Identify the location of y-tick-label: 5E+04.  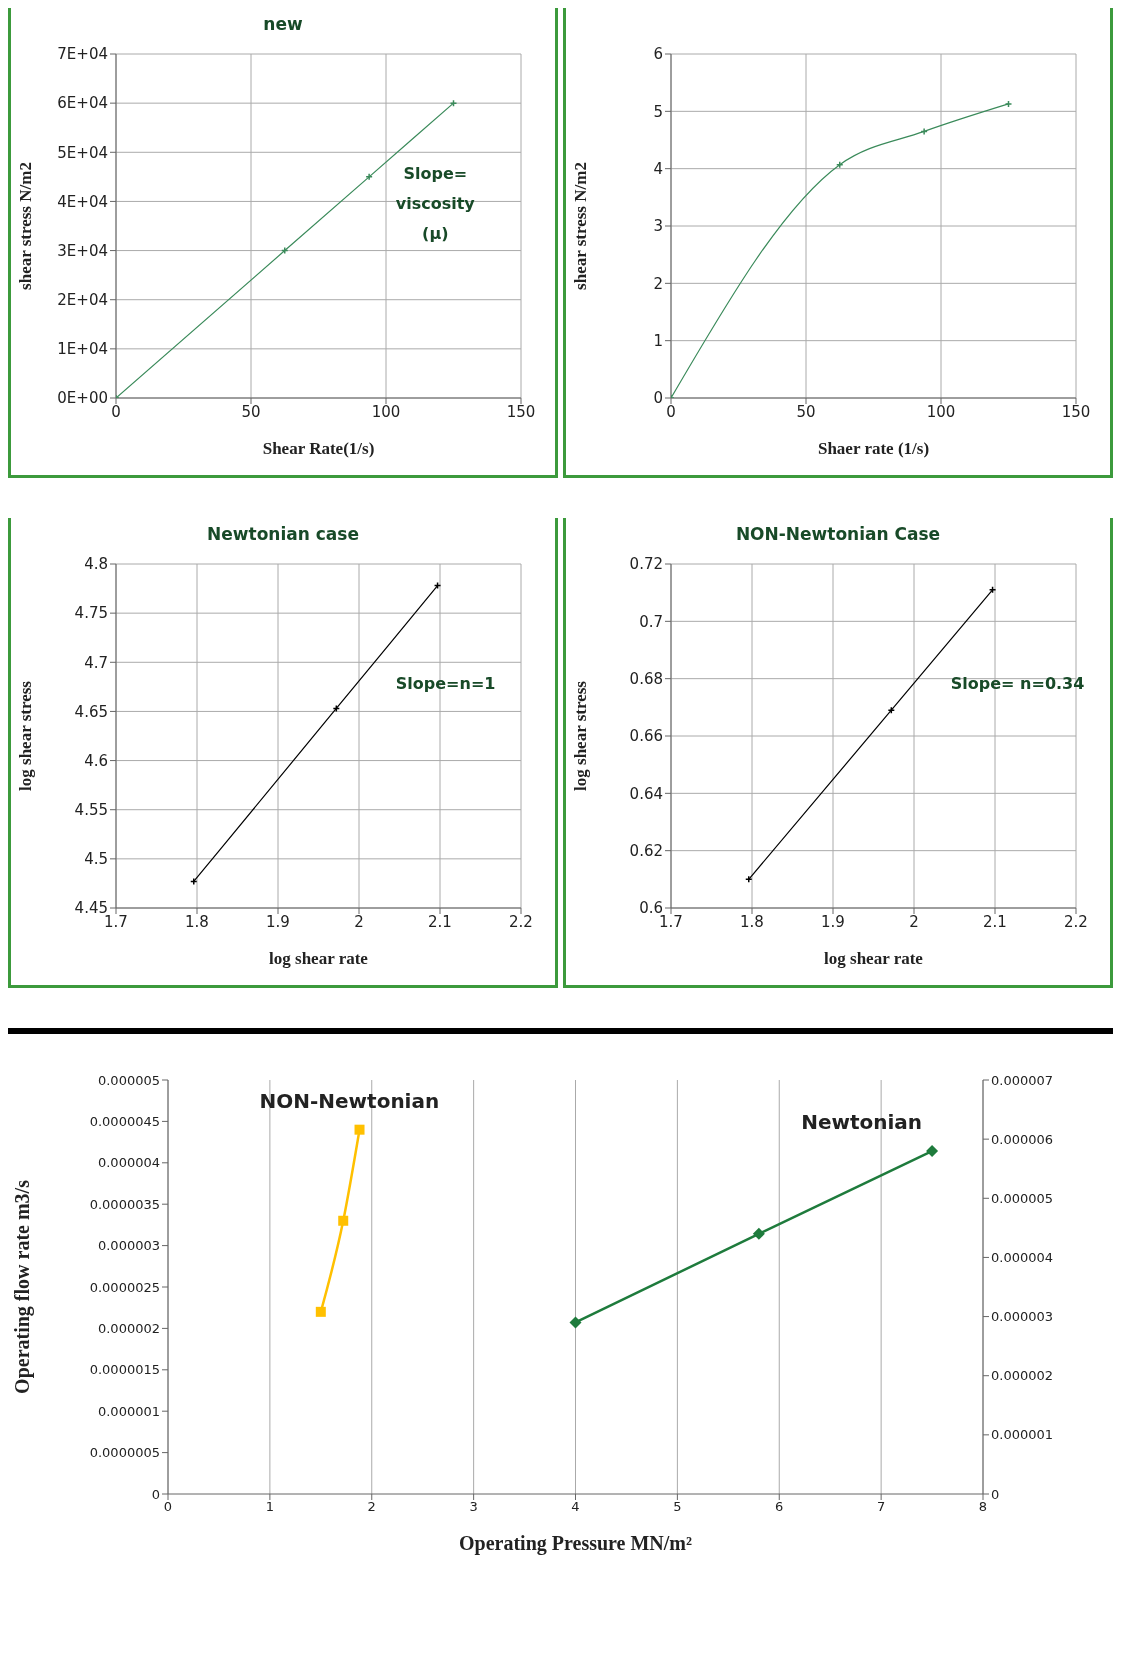
(82, 152).